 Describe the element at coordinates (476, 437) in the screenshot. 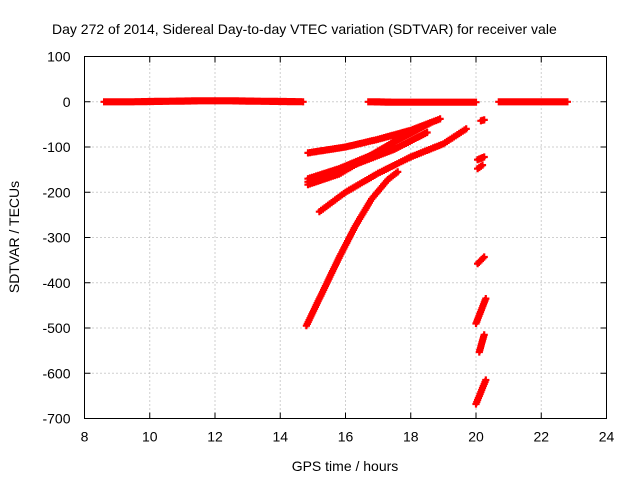

I see `x-tick-label: 20` at that location.